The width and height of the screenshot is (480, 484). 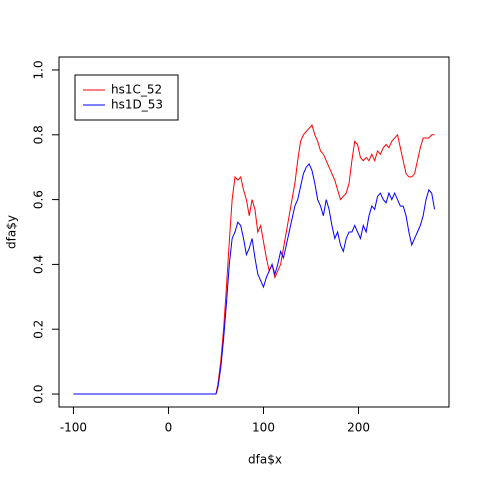 I want to click on y-tick-label: 0.8, so click(x=39, y=134).